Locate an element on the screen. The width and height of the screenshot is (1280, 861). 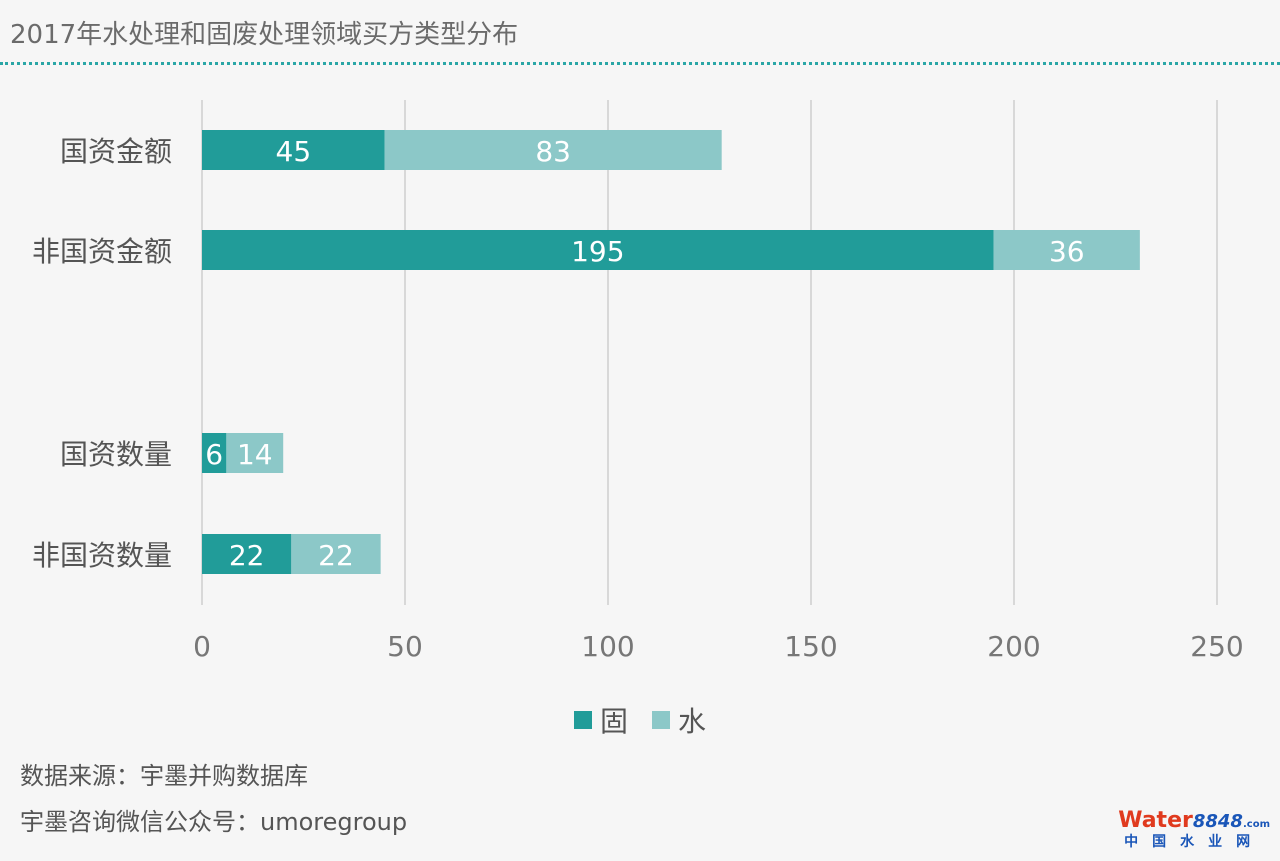
wechat-account-note: 宇墨咨询微信公众号：umoregroup is located at coordinates (214, 822).